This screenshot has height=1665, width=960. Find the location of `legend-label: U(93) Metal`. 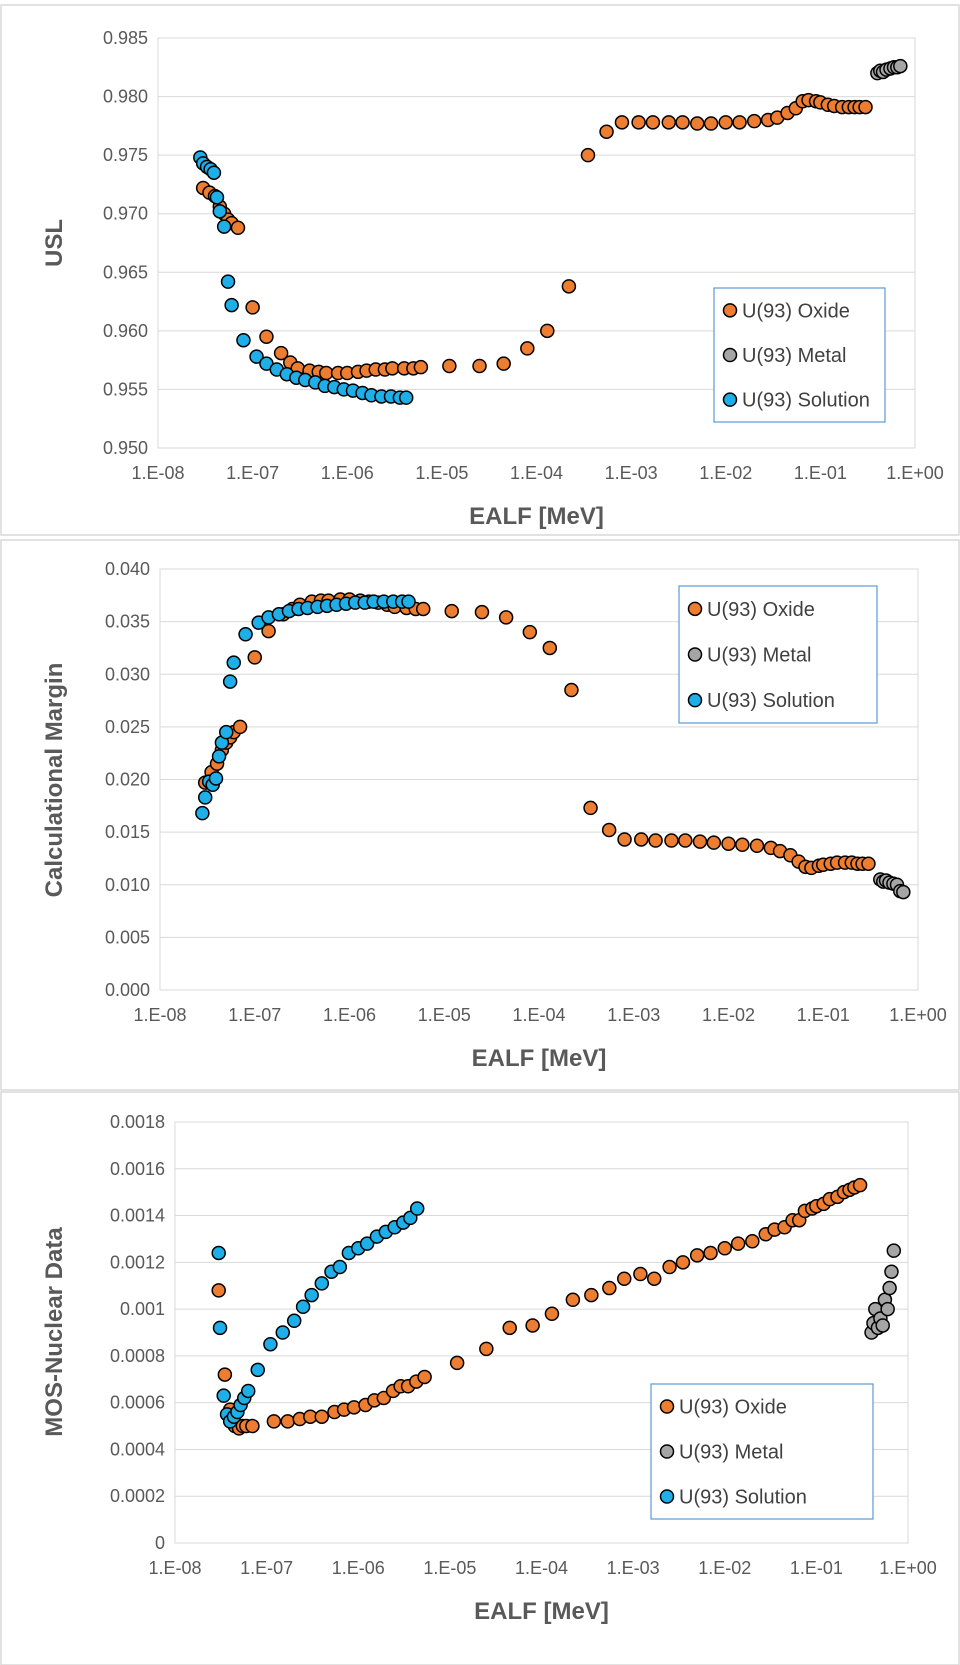

legend-label: U(93) Metal is located at coordinates (731, 1453).